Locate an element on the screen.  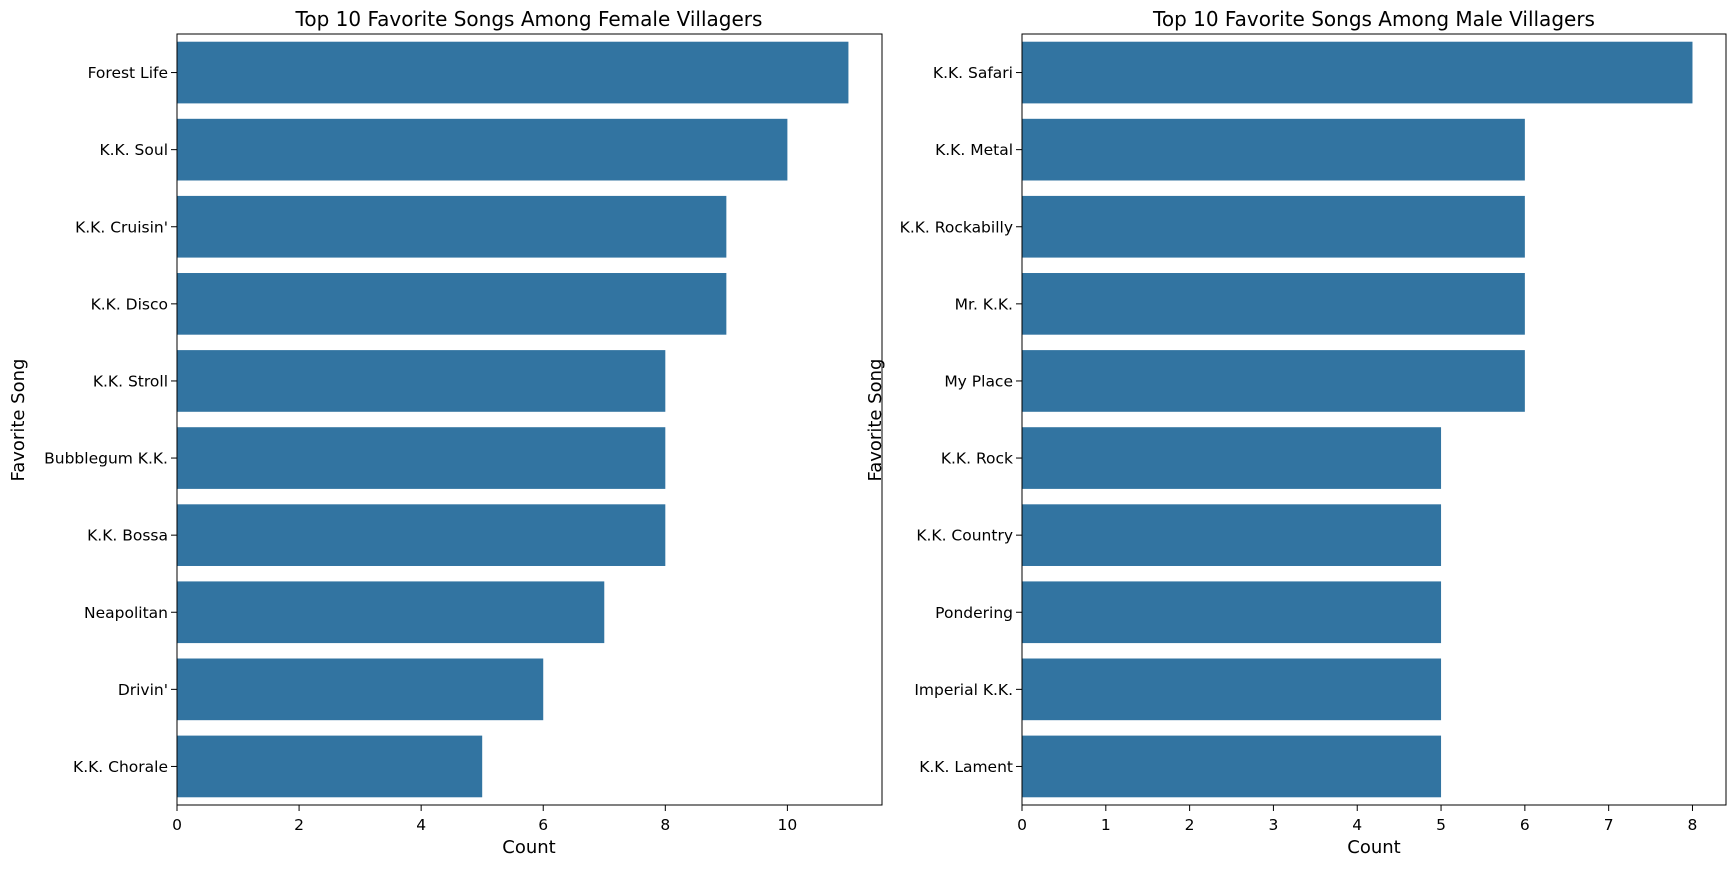
y-tick-label: My Place is located at coordinates (978, 381).